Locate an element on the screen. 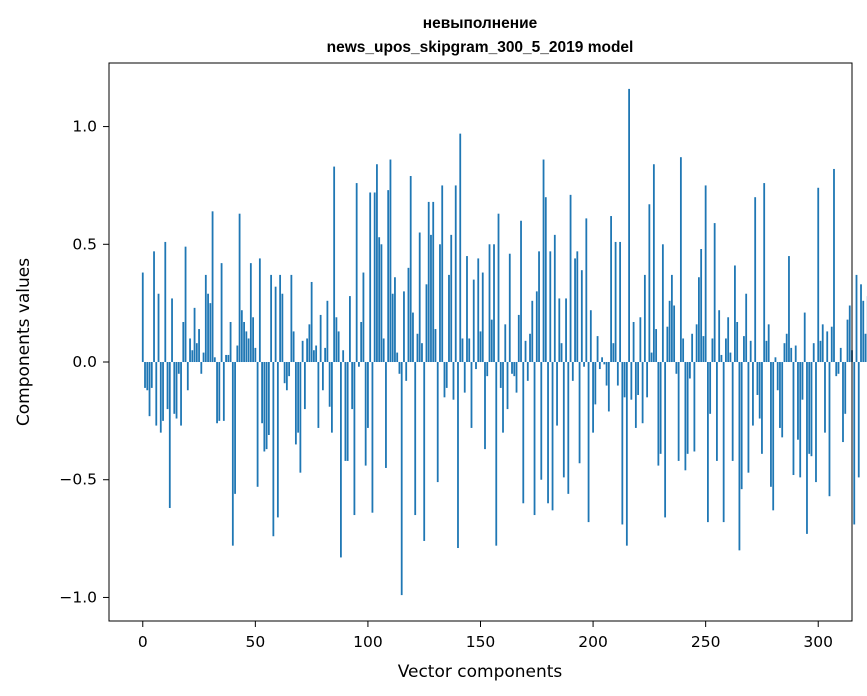 The image size is (867, 696). chart-title-line-1: невыполнение is located at coordinates (480, 23).